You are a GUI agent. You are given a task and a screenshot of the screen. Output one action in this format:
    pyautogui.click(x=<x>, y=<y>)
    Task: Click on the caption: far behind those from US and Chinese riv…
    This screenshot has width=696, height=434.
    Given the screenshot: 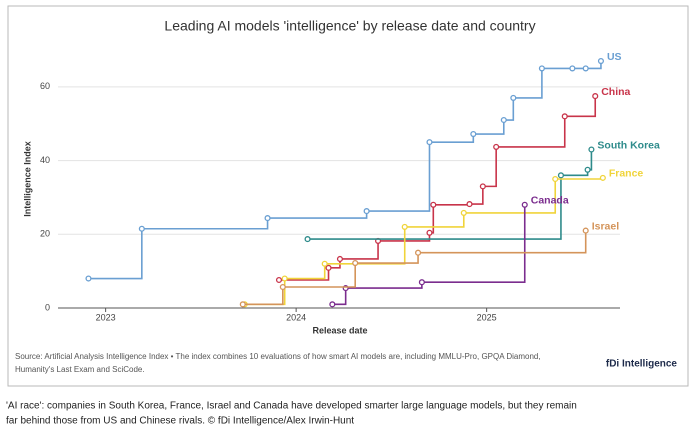 What is the action you would take?
    pyautogui.click(x=180, y=421)
    